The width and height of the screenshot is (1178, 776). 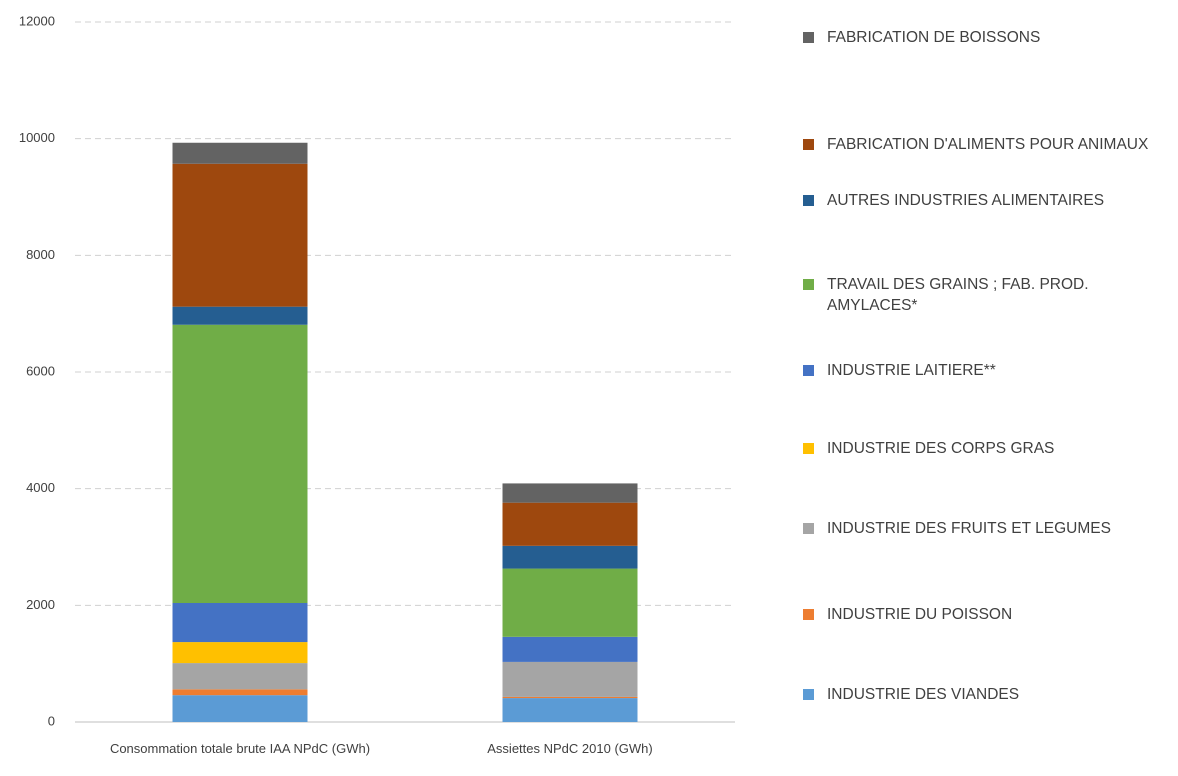 I want to click on legend-label: FABRICATION D'ALIMENTS POUR ANIMAUX, so click(x=988, y=144).